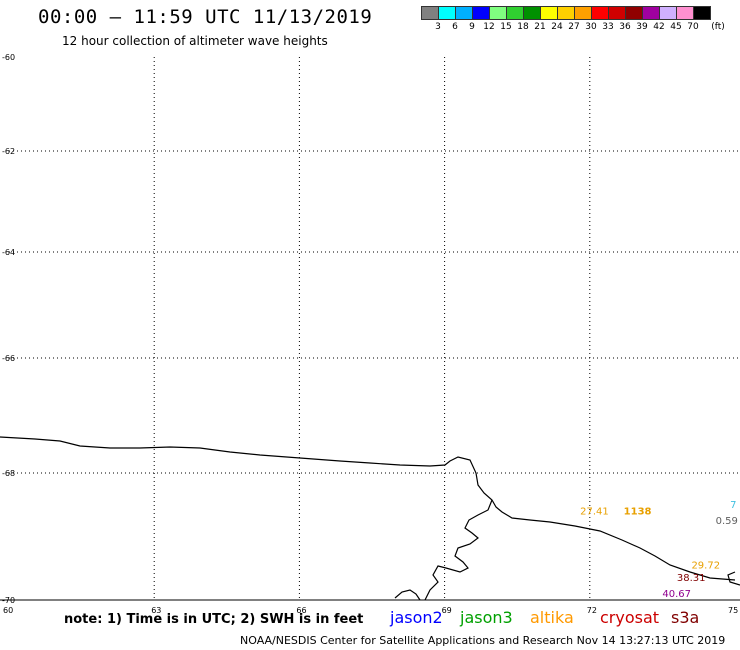 The height and width of the screenshot is (650, 740). I want to click on colorbar-label: 15, so click(506, 27).